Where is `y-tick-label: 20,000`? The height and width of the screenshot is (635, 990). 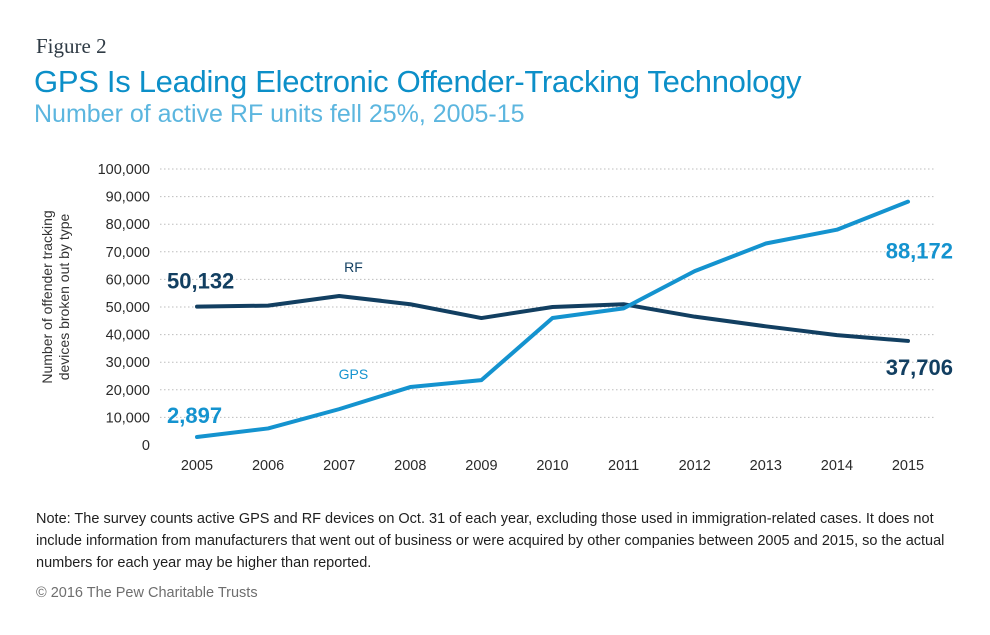 y-tick-label: 20,000 is located at coordinates (128, 391).